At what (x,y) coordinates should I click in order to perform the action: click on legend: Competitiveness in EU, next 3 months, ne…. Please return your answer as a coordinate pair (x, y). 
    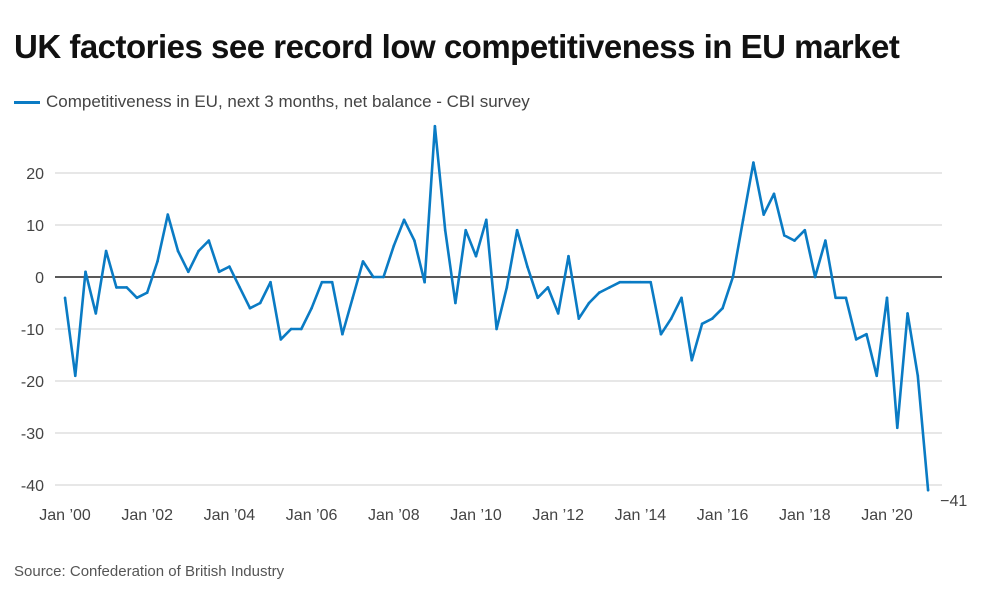
    Looking at the image, I should click on (272, 102).